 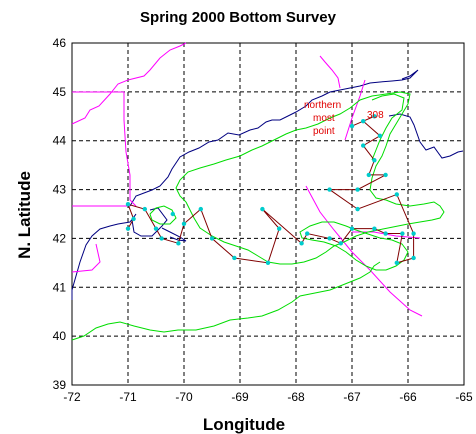 I want to click on contour-georges-bank, so click(x=354, y=246).